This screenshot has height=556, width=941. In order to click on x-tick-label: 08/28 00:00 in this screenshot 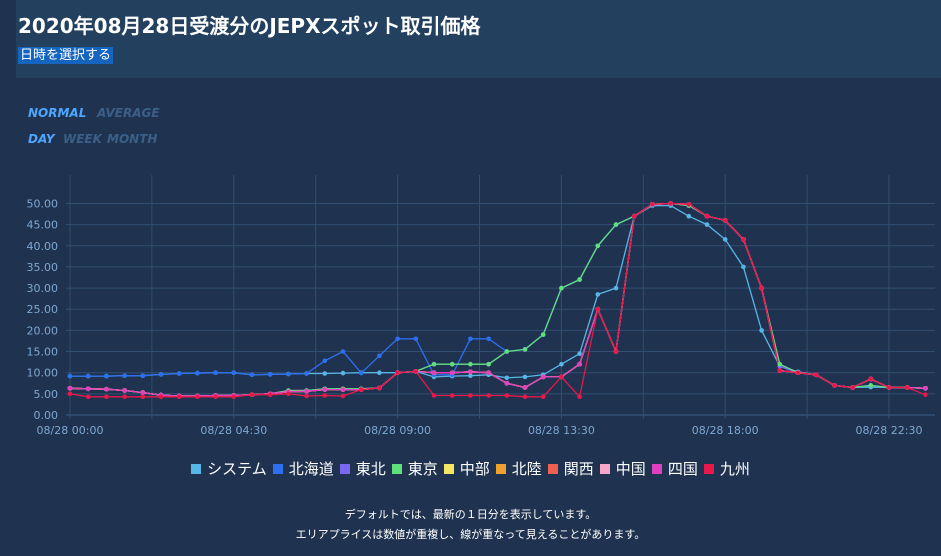, I will do `click(70, 430)`.